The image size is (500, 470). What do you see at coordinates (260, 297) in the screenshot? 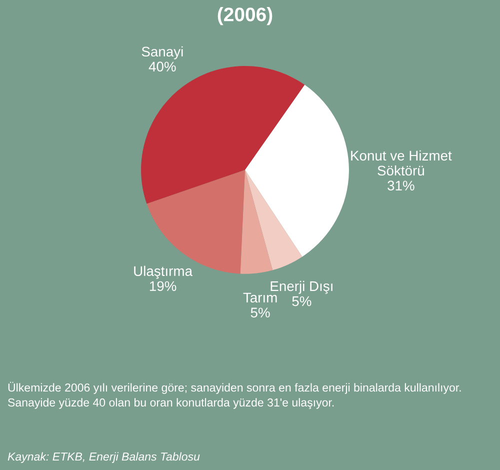
I see `slice-label: Tarım` at bounding box center [260, 297].